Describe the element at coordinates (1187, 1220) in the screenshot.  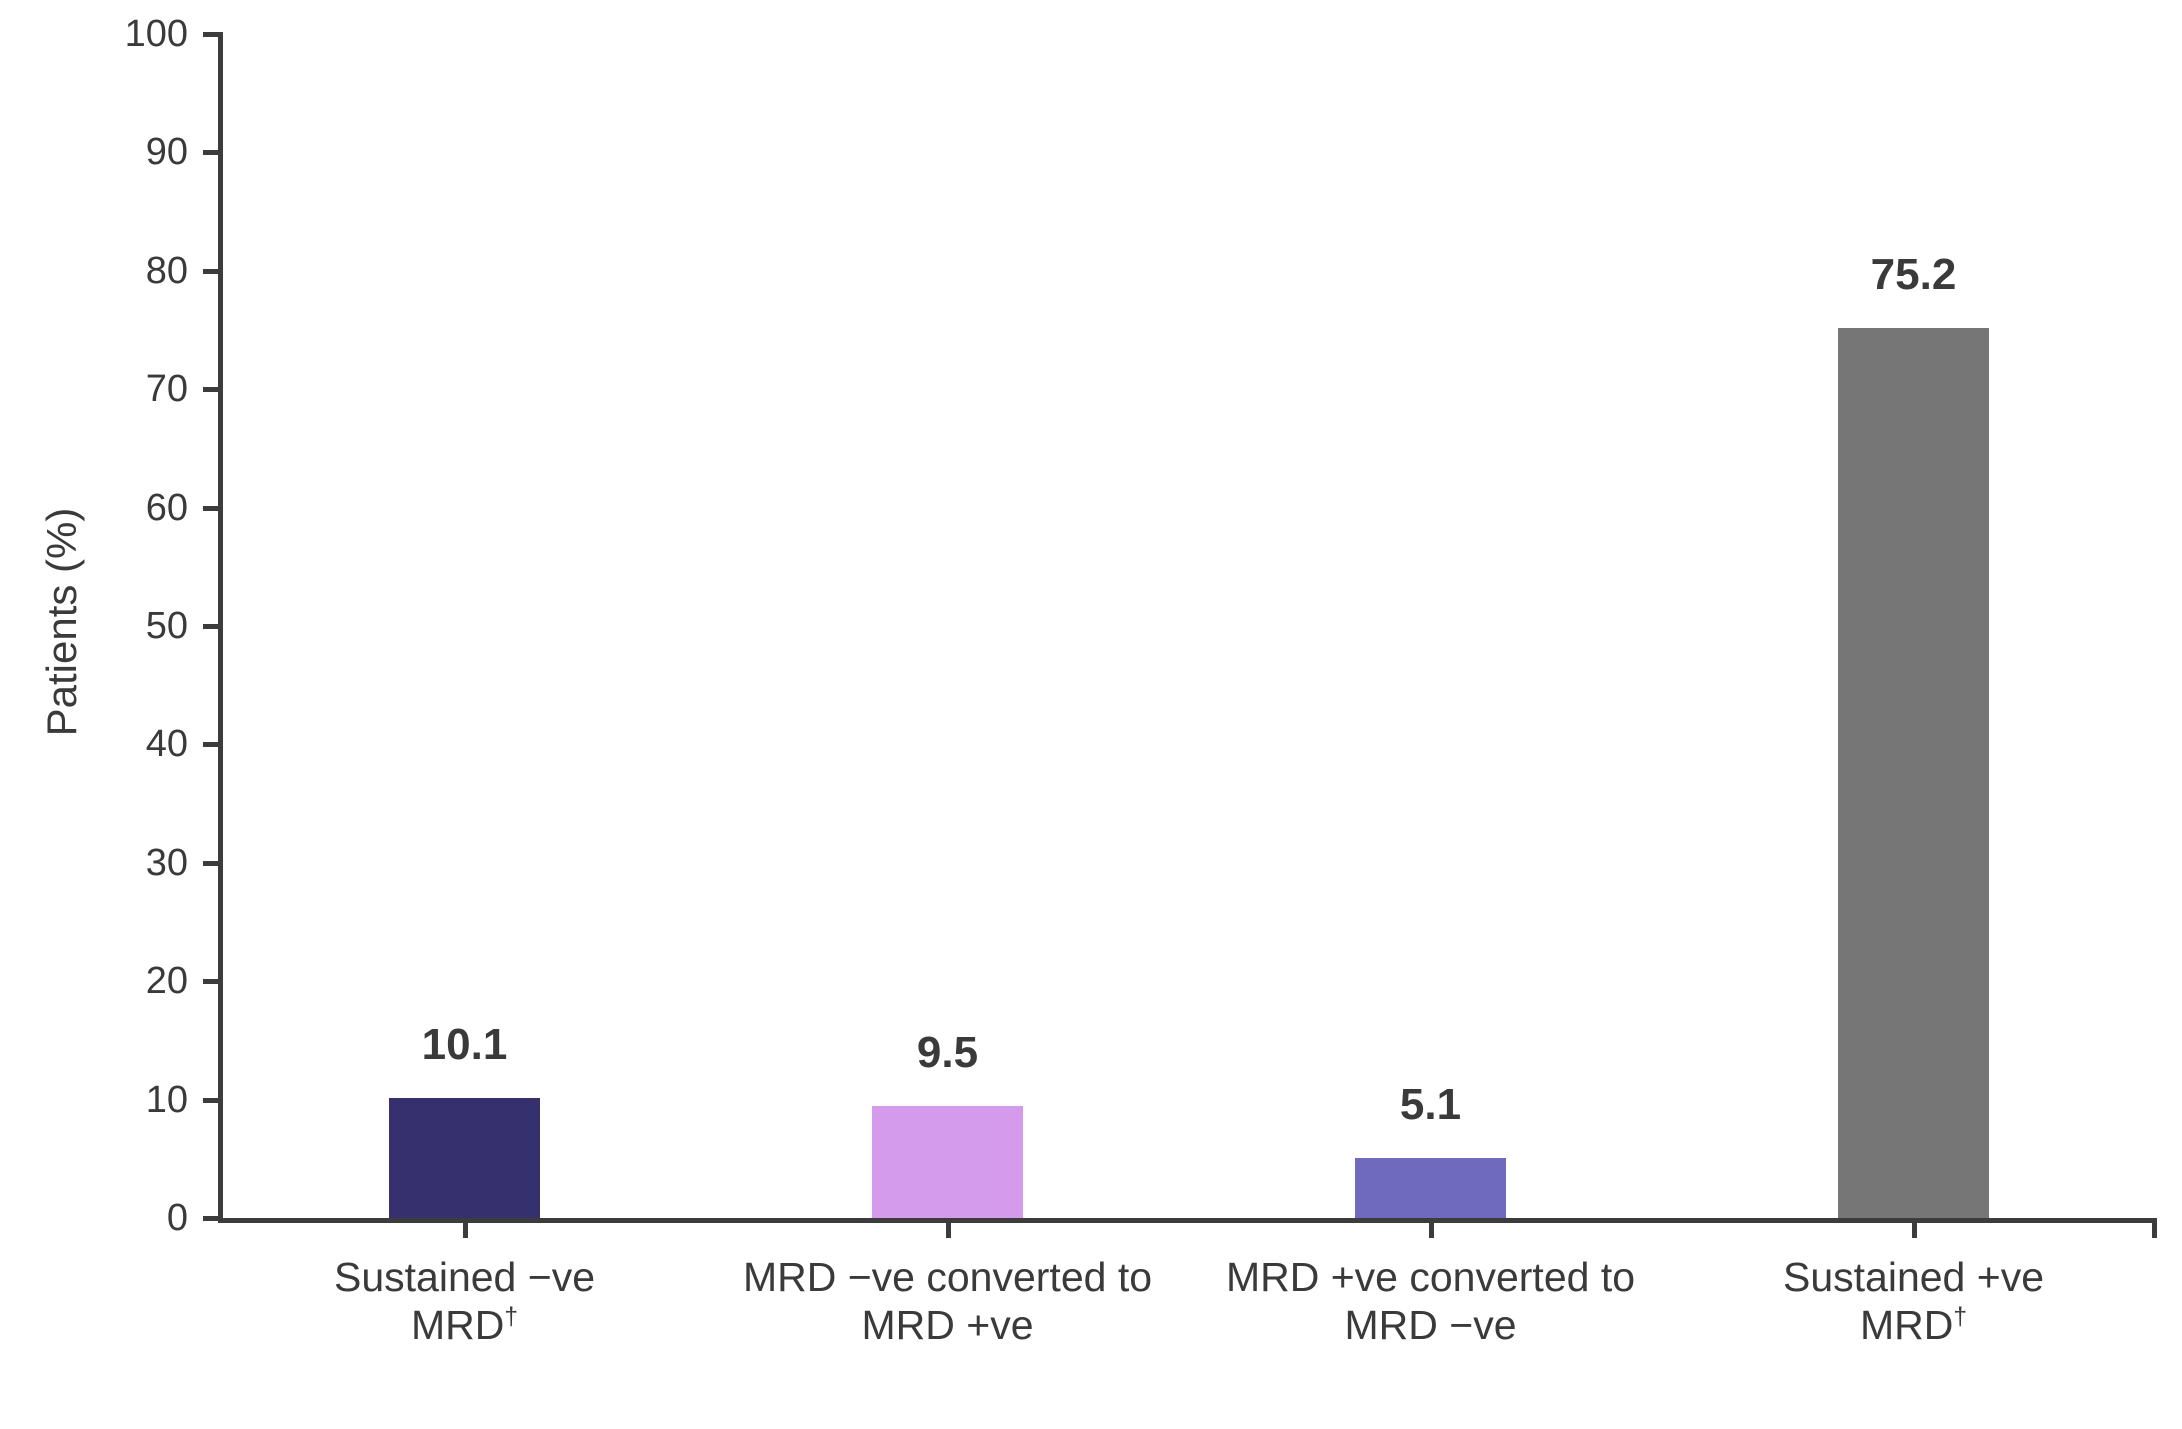
I see `x-axis-line` at that location.